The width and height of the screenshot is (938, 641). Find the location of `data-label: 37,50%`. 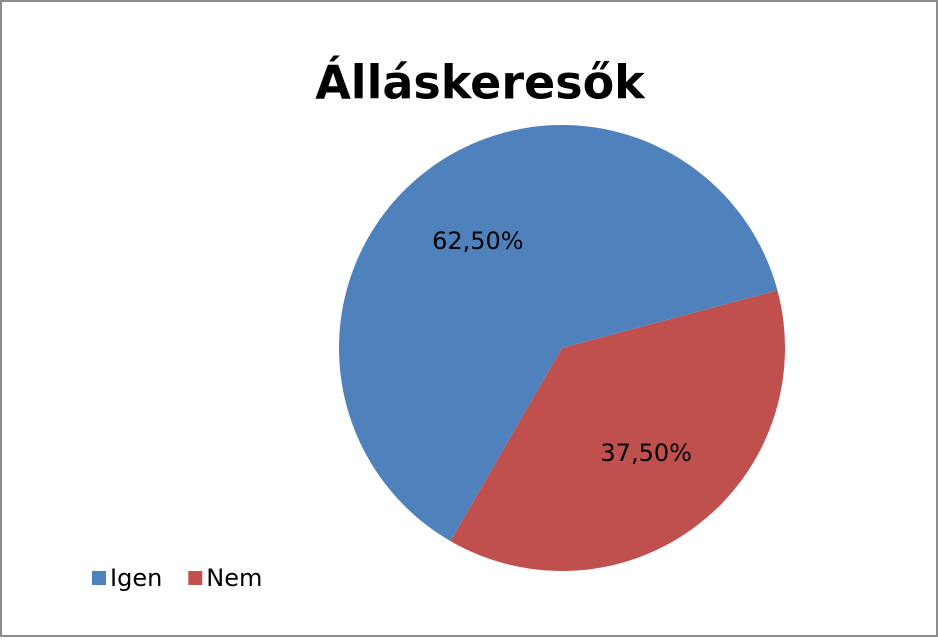

data-label: 37,50% is located at coordinates (646, 453).